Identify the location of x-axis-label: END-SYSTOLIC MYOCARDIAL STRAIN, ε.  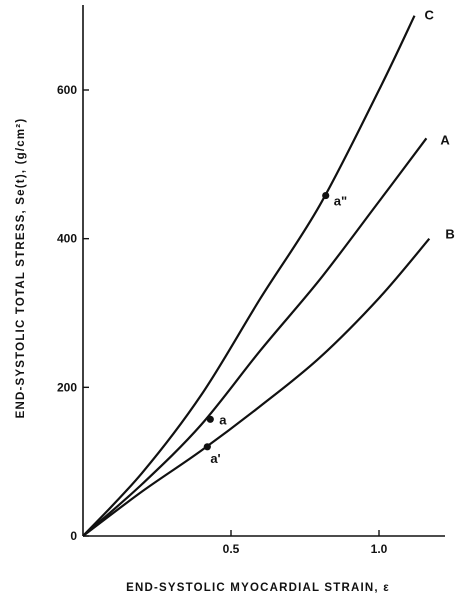
(258, 588).